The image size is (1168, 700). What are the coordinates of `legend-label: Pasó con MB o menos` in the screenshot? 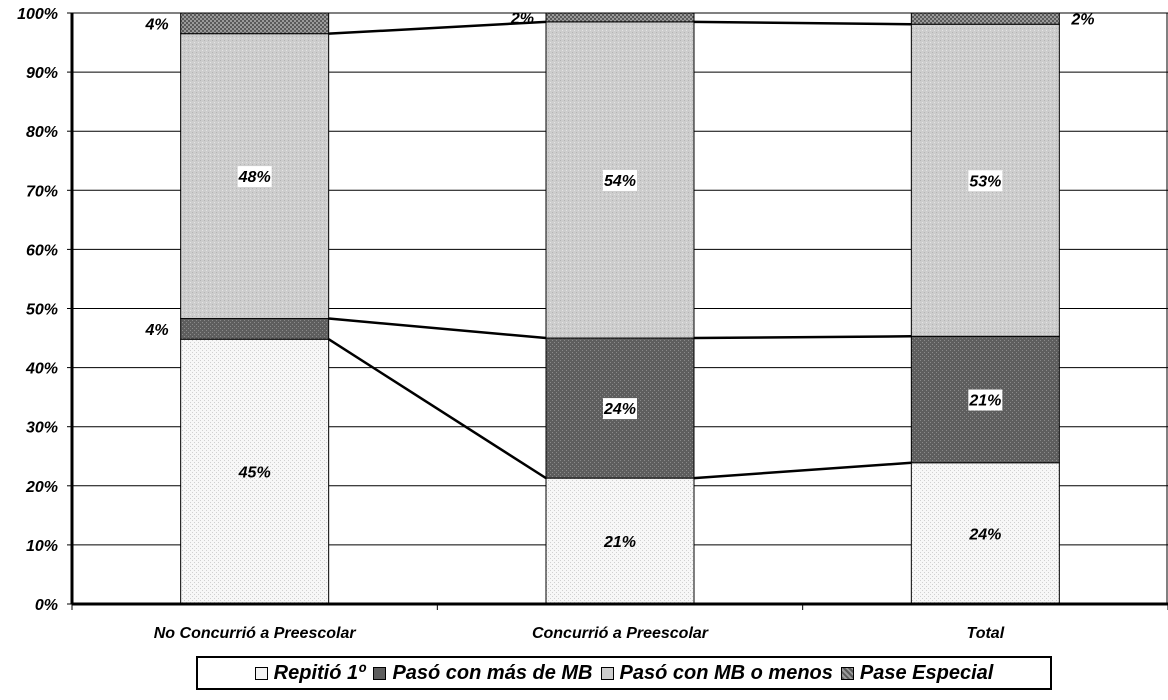 It's located at (726, 672).